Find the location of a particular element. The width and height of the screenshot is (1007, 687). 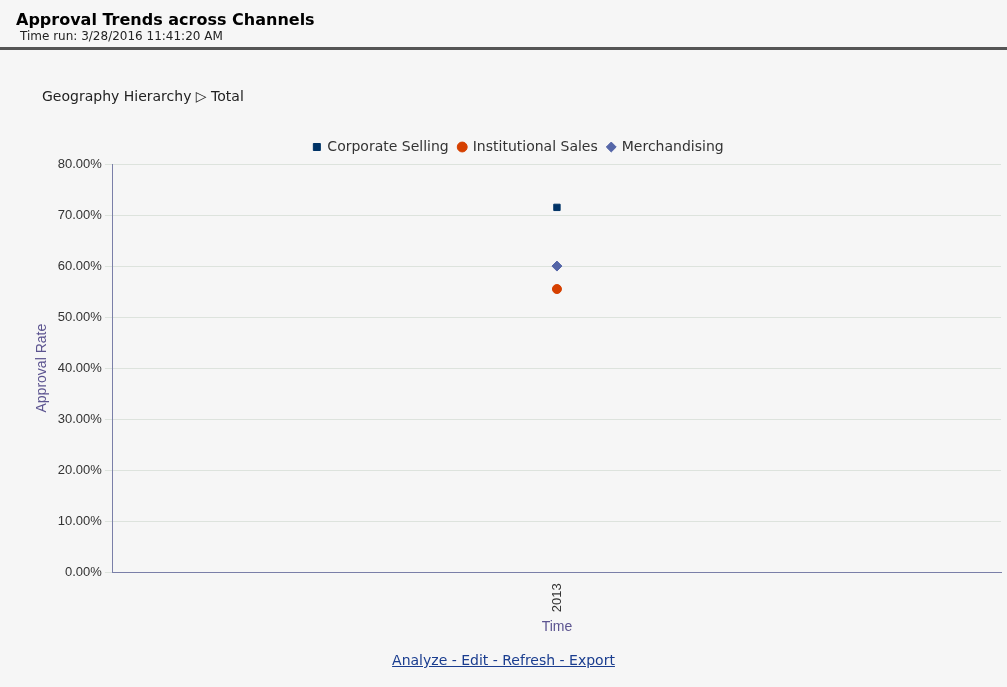

y-tick-label: 80.00% is located at coordinates (80, 163).